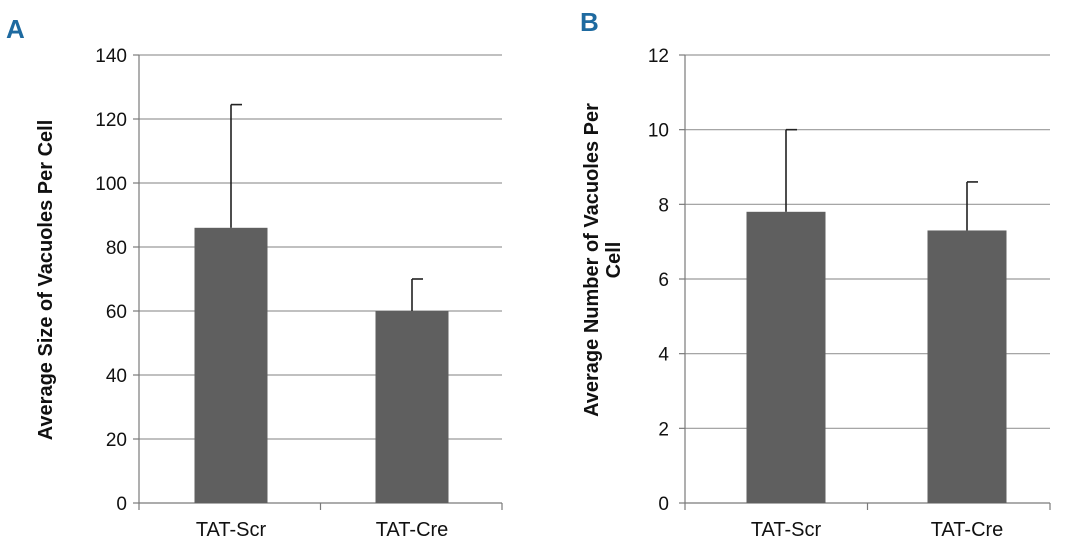 This screenshot has height=547, width=1074. I want to click on y-axis-label: Average Number of Vacuoles Per, so click(592, 260).